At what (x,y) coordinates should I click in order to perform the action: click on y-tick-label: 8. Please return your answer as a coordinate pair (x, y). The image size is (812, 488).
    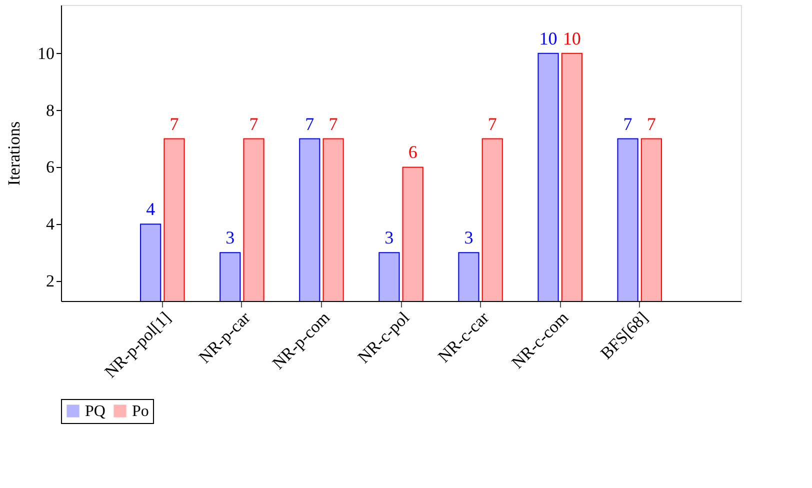
    Looking at the image, I should click on (50, 110).